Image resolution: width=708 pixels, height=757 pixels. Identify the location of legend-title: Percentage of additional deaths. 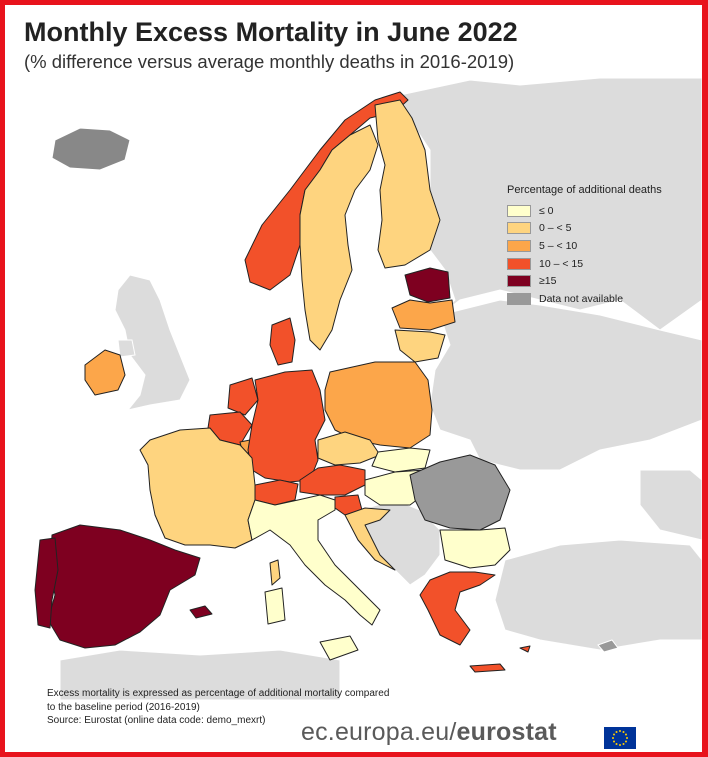
(584, 190).